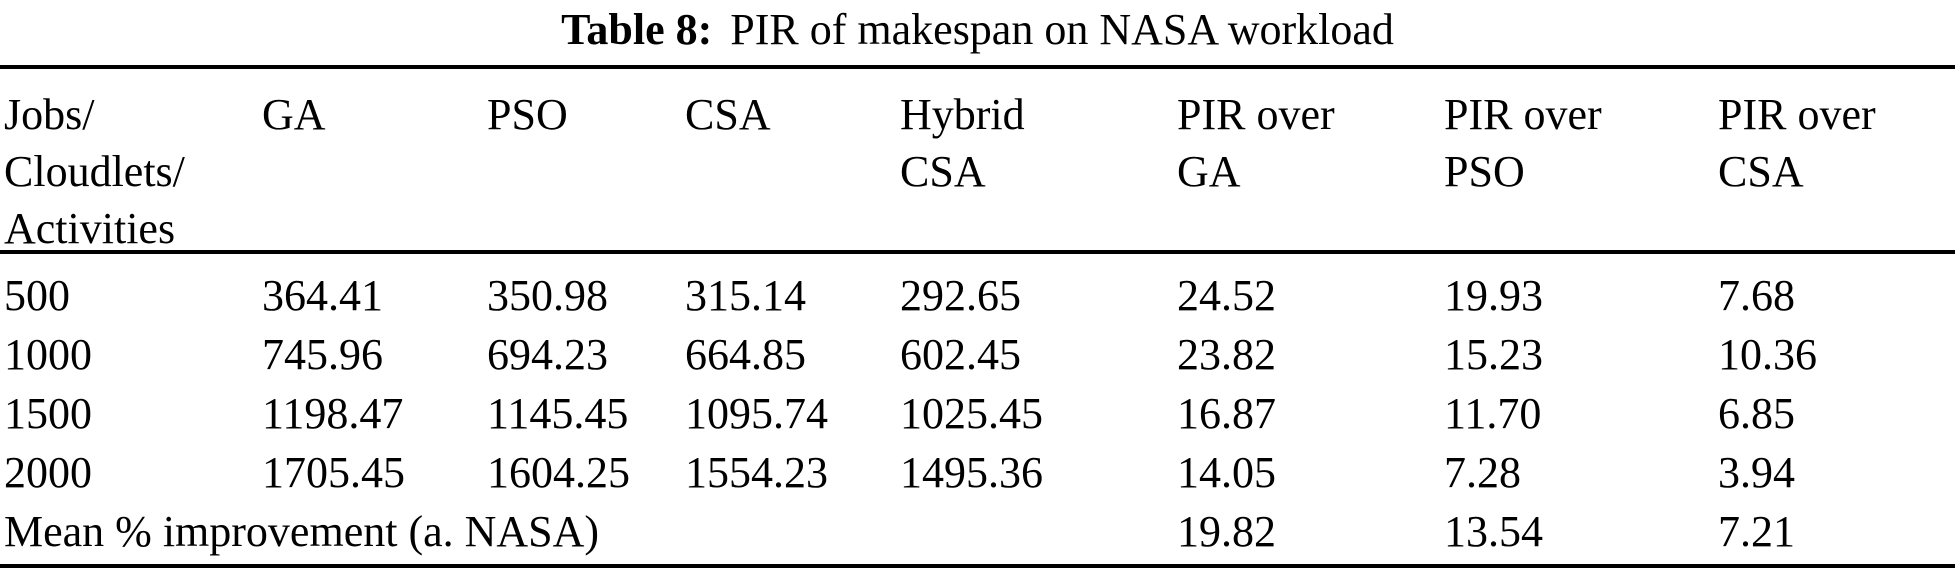 Image resolution: width=1955 pixels, height=577 pixels. Describe the element at coordinates (1756, 531) in the screenshot. I see `footer-value-pir-over-csa: 7.21` at that location.